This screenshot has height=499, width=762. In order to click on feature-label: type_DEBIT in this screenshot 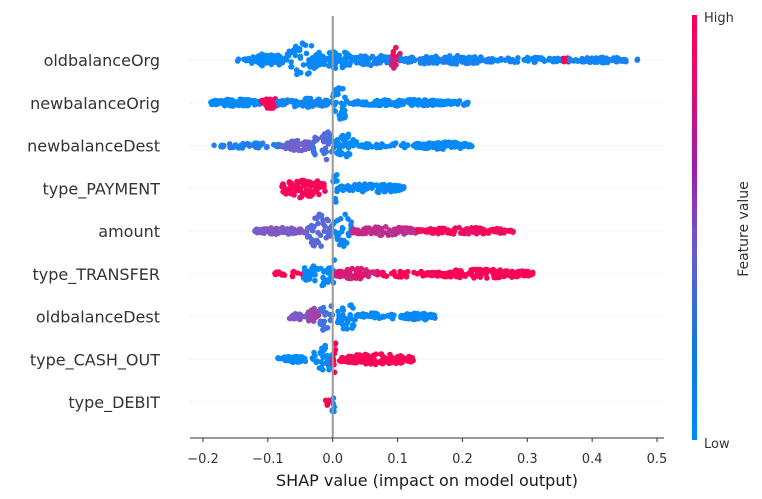, I will do `click(114, 403)`.